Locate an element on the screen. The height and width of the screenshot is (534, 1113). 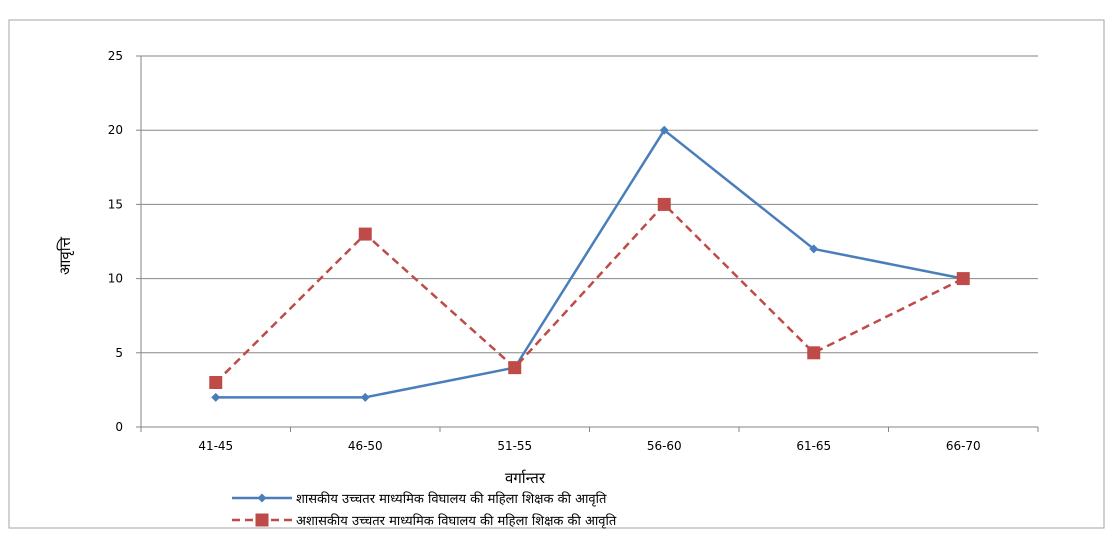
x-tick-label: 41-45 is located at coordinates (215, 446).